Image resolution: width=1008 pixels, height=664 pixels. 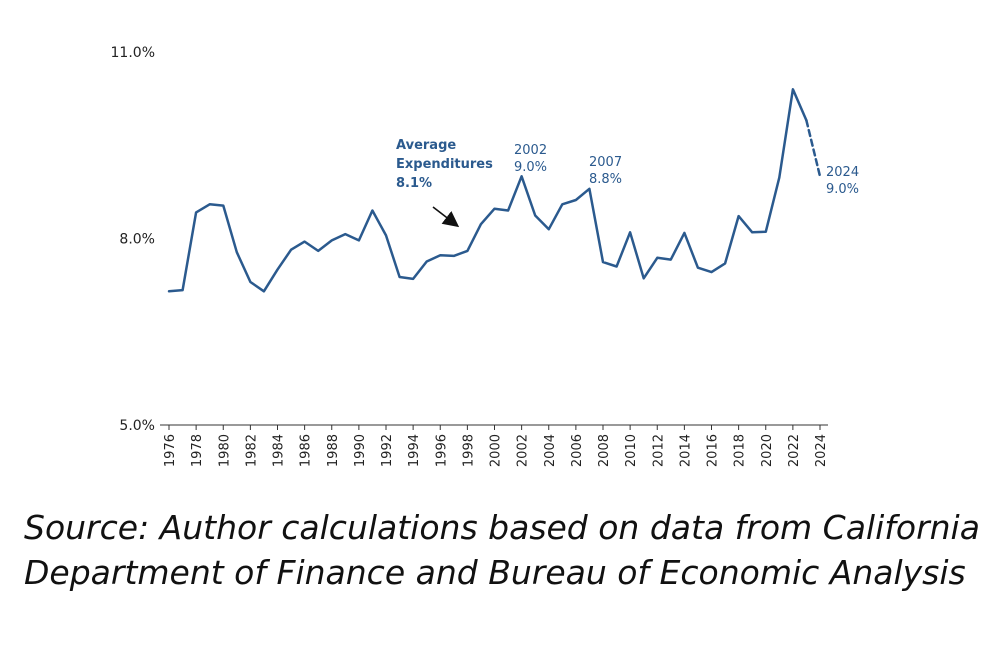 What do you see at coordinates (842, 189) in the screenshot?
I see `annotation-2024-text: 9.0%` at bounding box center [842, 189].